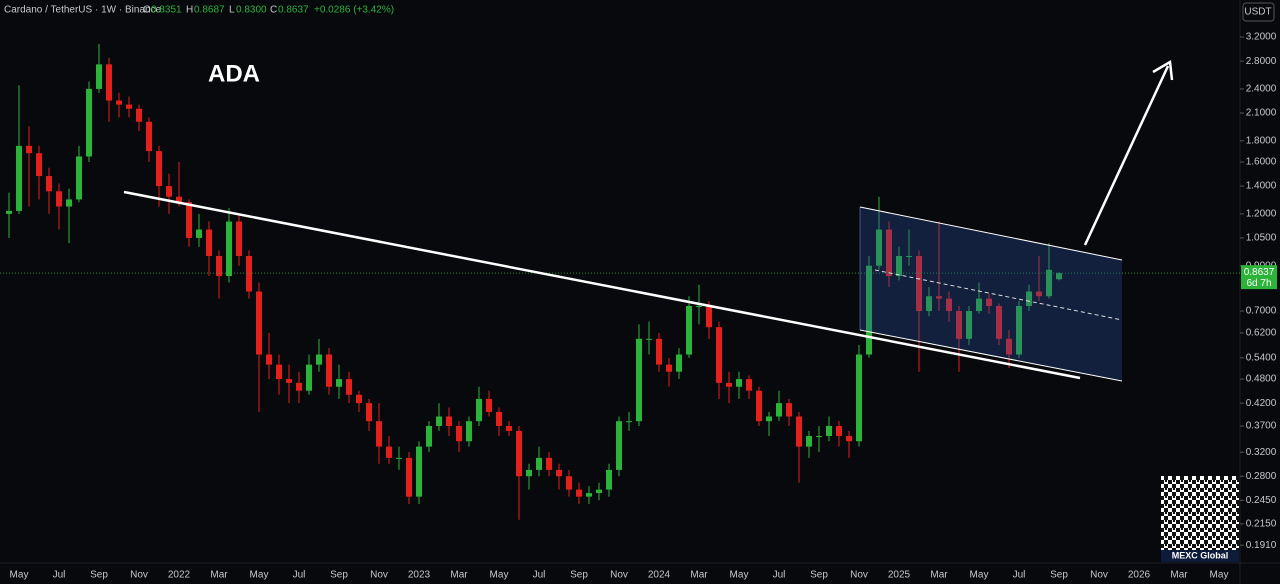  I want to click on y-tick-label: 0.1910, so click(1261, 545).